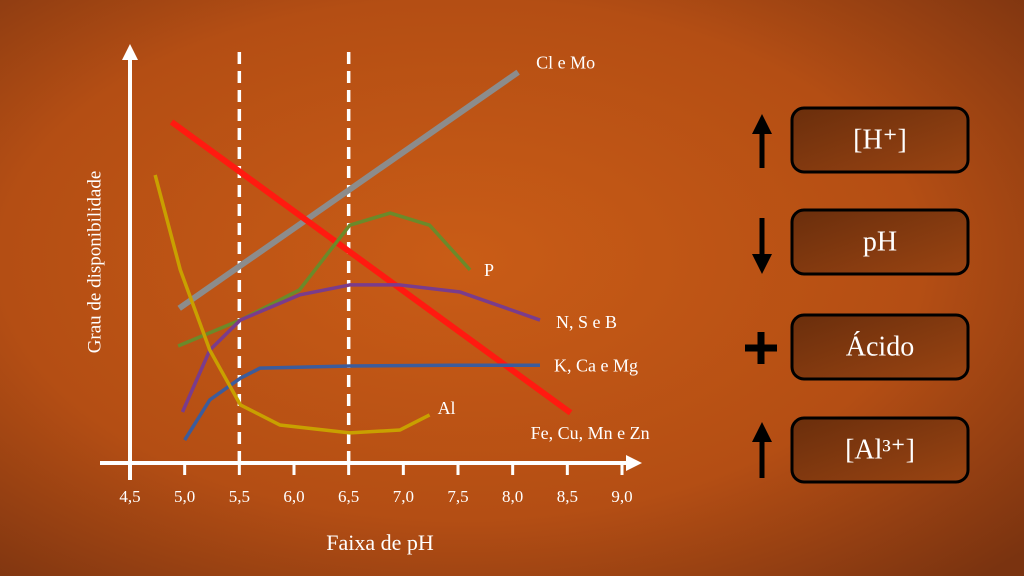  I want to click on y-axis-title: Grau de disponibilidade, so click(94, 262).